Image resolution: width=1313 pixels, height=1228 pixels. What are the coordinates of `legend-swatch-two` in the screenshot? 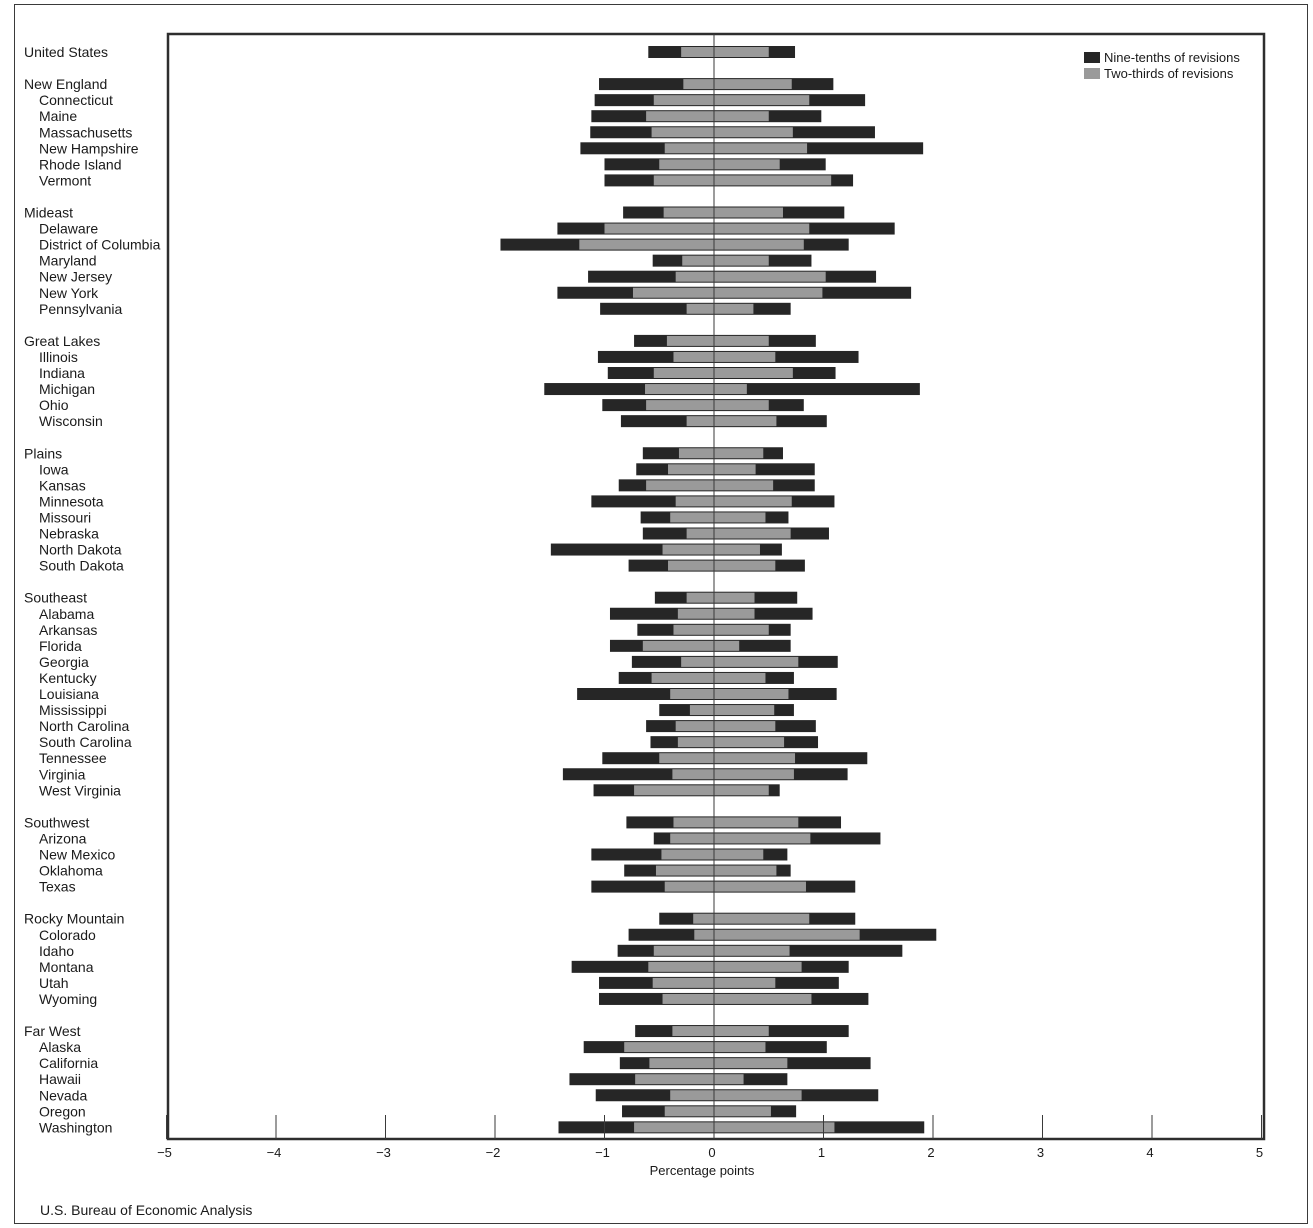 It's located at (1092, 73).